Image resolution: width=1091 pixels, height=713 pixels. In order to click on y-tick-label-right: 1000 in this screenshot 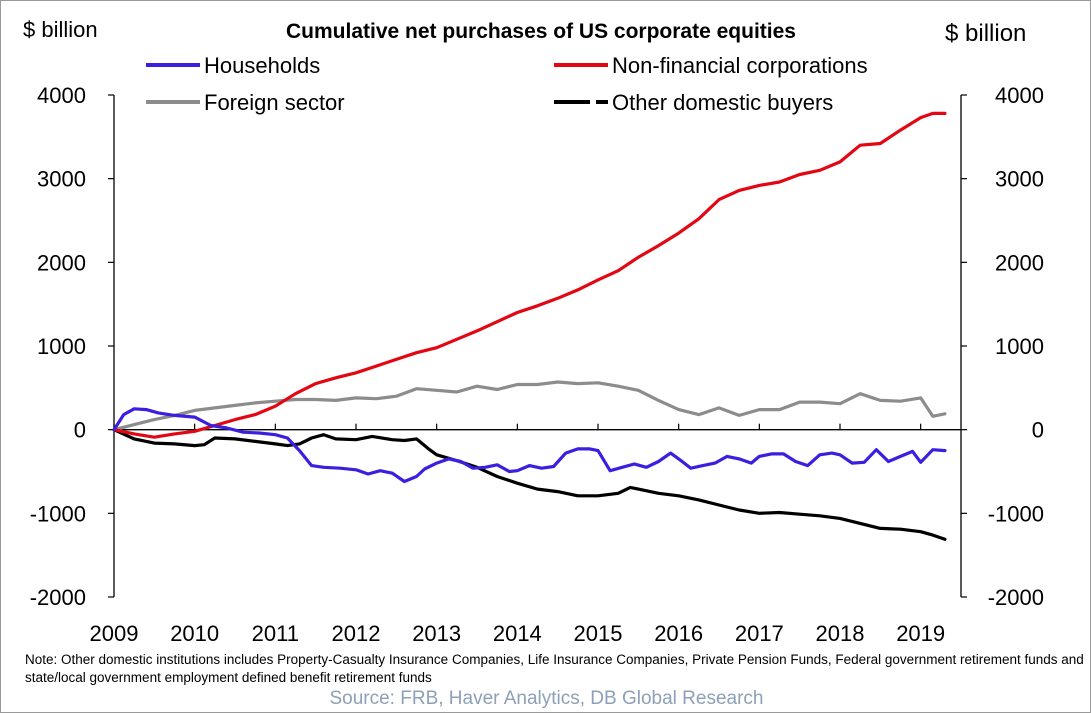, I will do `click(1019, 346)`.